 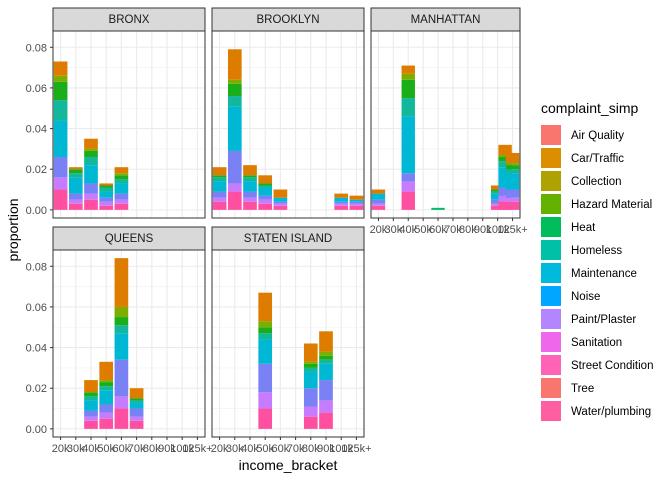 I want to click on legend-item: Maintenance, so click(x=589, y=273).